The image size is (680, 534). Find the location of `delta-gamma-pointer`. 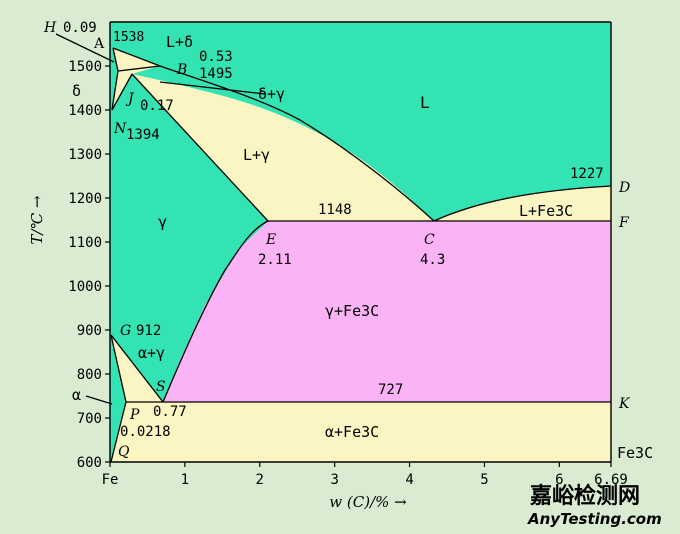

delta-gamma-pointer is located at coordinates (212, 88).